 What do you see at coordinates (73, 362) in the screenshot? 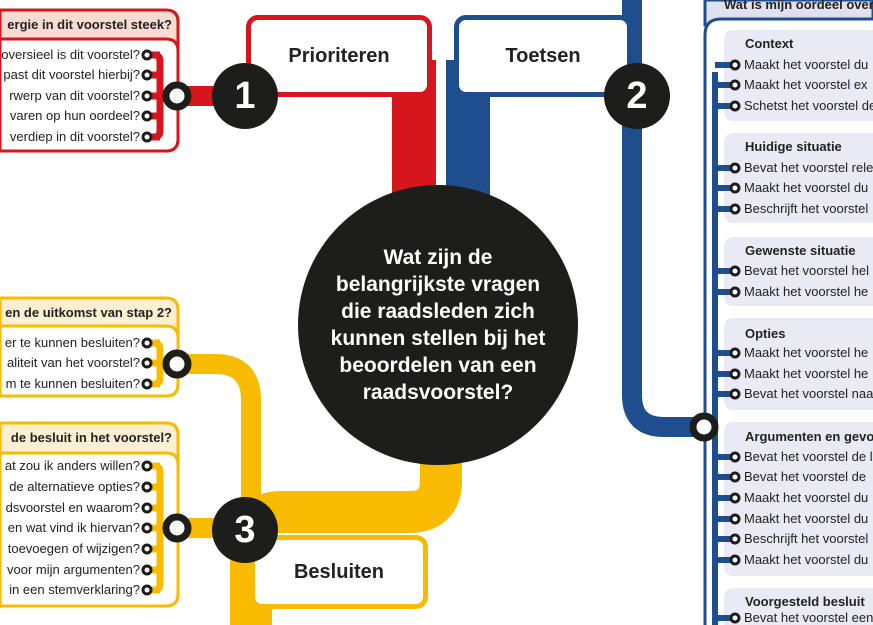
I see `question-item: aliteit van het voorstel?` at bounding box center [73, 362].